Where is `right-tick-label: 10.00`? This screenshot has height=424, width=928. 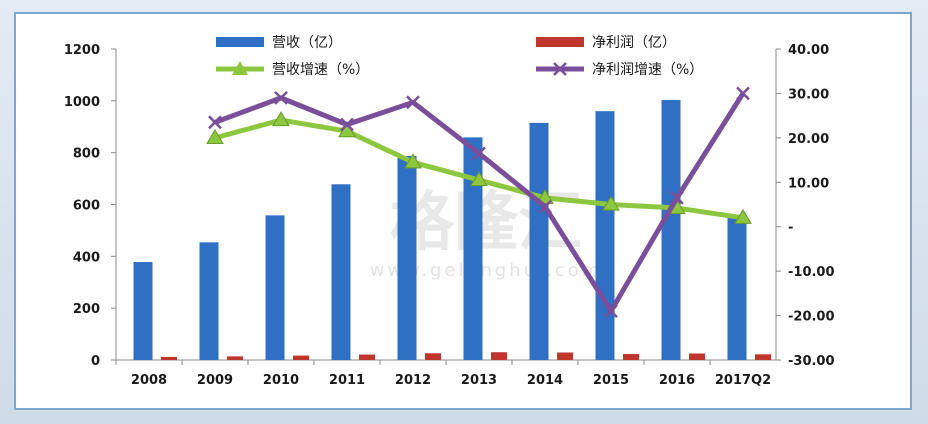 right-tick-label: 10.00 is located at coordinates (808, 183).